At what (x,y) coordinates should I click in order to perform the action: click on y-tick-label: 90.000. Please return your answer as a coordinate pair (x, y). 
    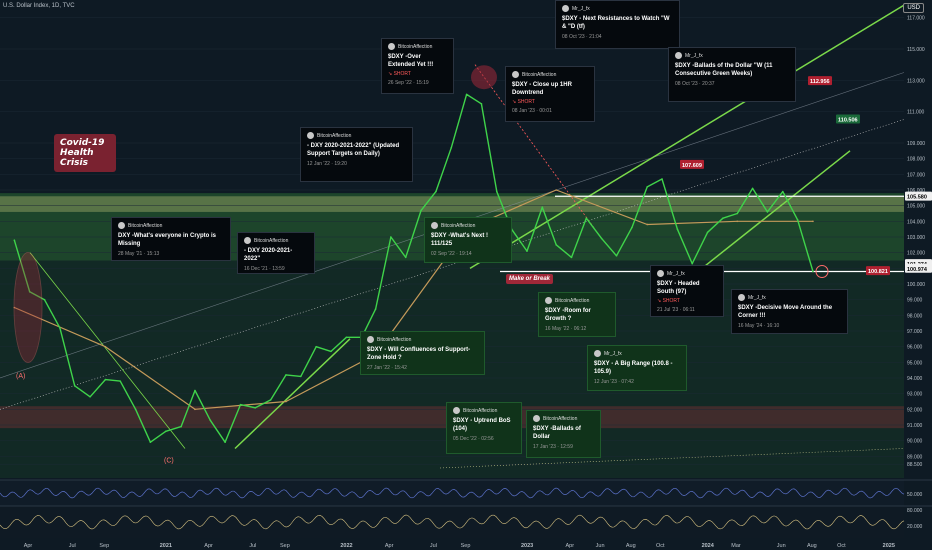
    Looking at the image, I should click on (915, 442).